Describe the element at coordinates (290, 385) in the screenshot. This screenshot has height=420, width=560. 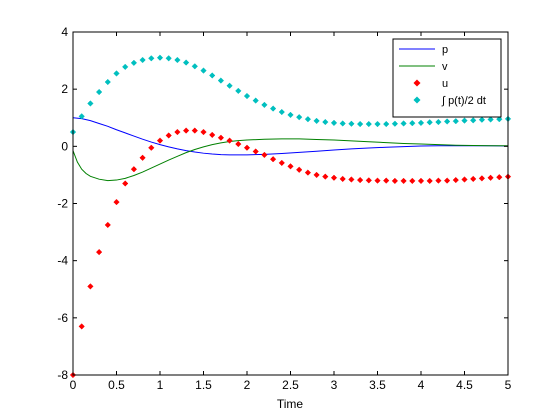
I see `x-tick-label: 2.5` at that location.